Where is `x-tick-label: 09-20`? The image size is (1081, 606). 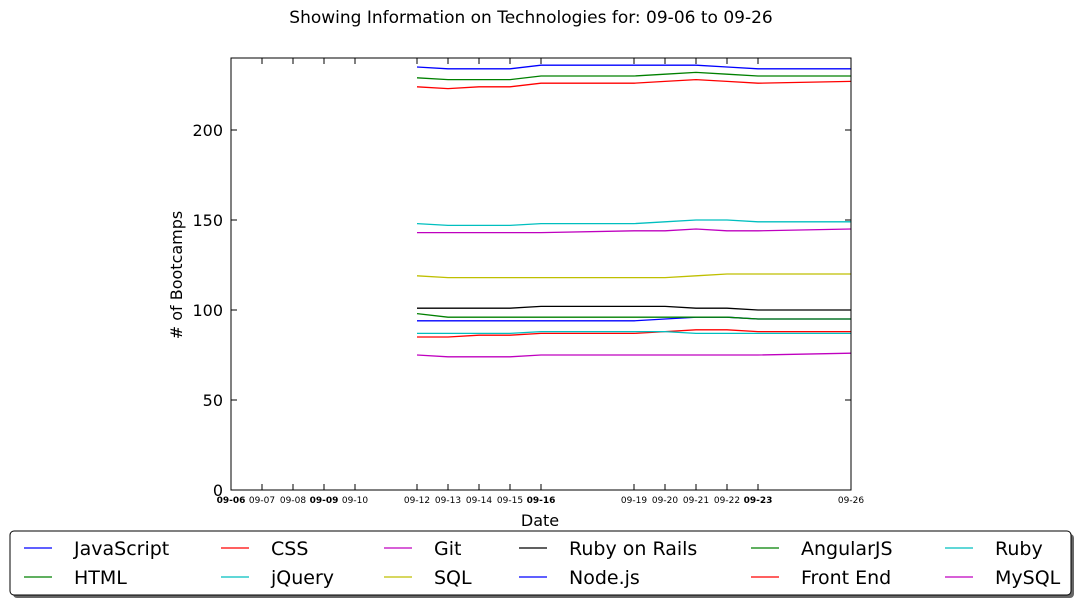 x-tick-label: 09-20 is located at coordinates (665, 501).